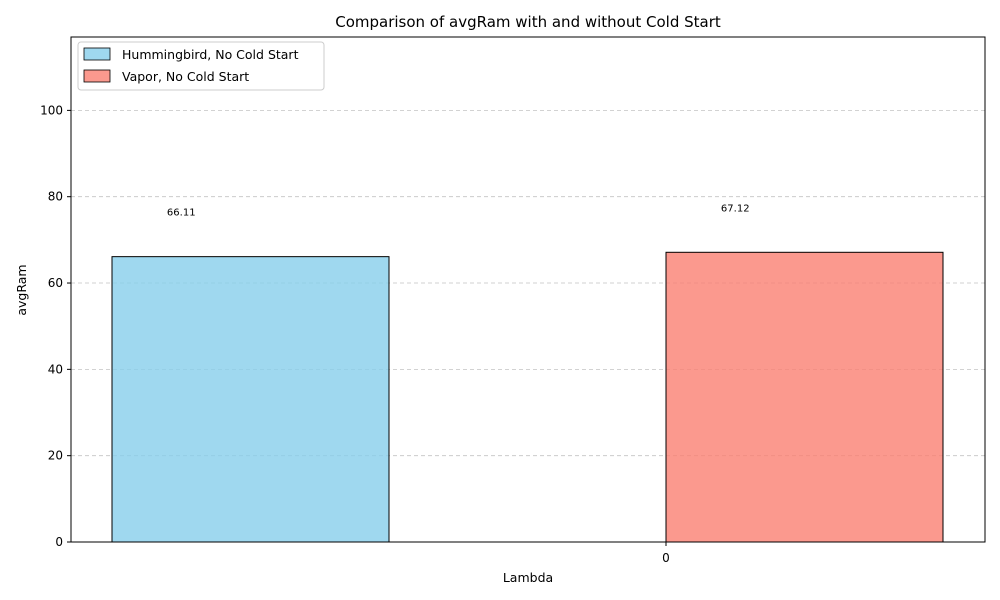 This screenshot has width=1000, height=600. I want to click on x-axis-ticks: 0, so click(666, 553).